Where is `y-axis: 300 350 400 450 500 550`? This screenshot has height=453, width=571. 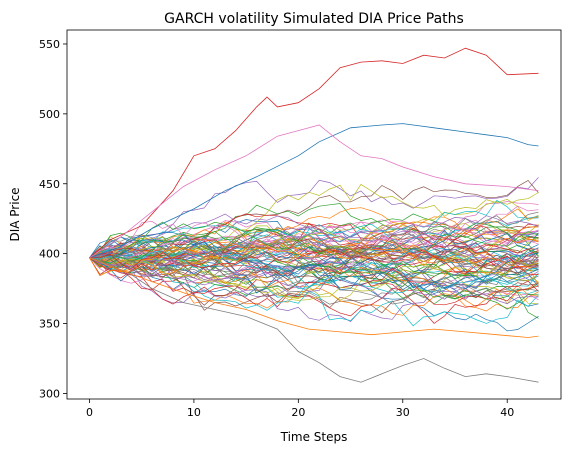
y-axis: 300 350 400 450 500 550 is located at coordinates (53, 219).